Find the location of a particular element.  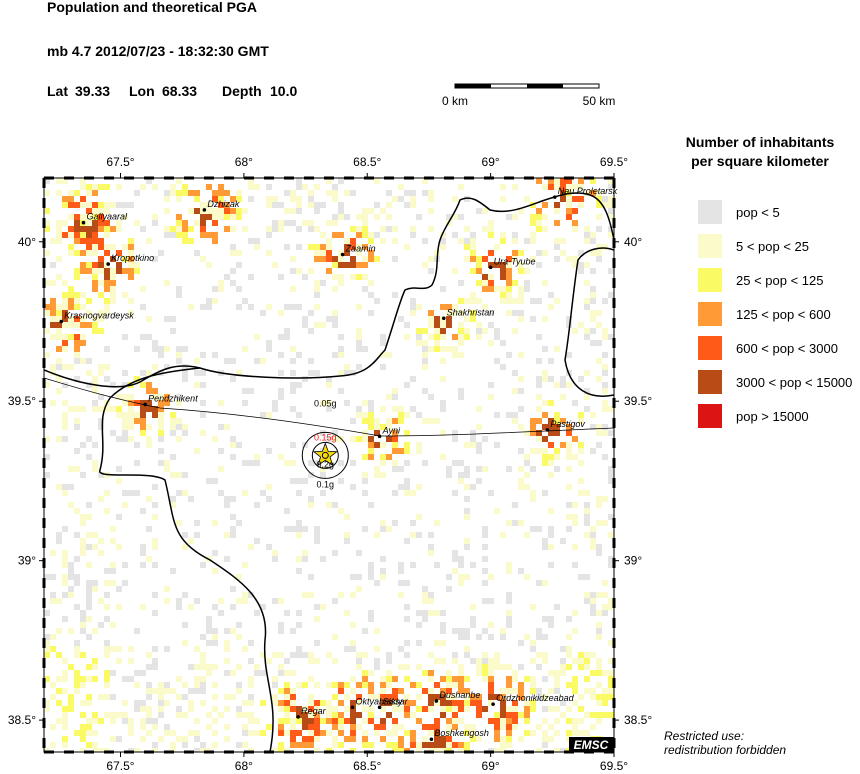

x-tick-label: 68.5° is located at coordinates (367, 162).